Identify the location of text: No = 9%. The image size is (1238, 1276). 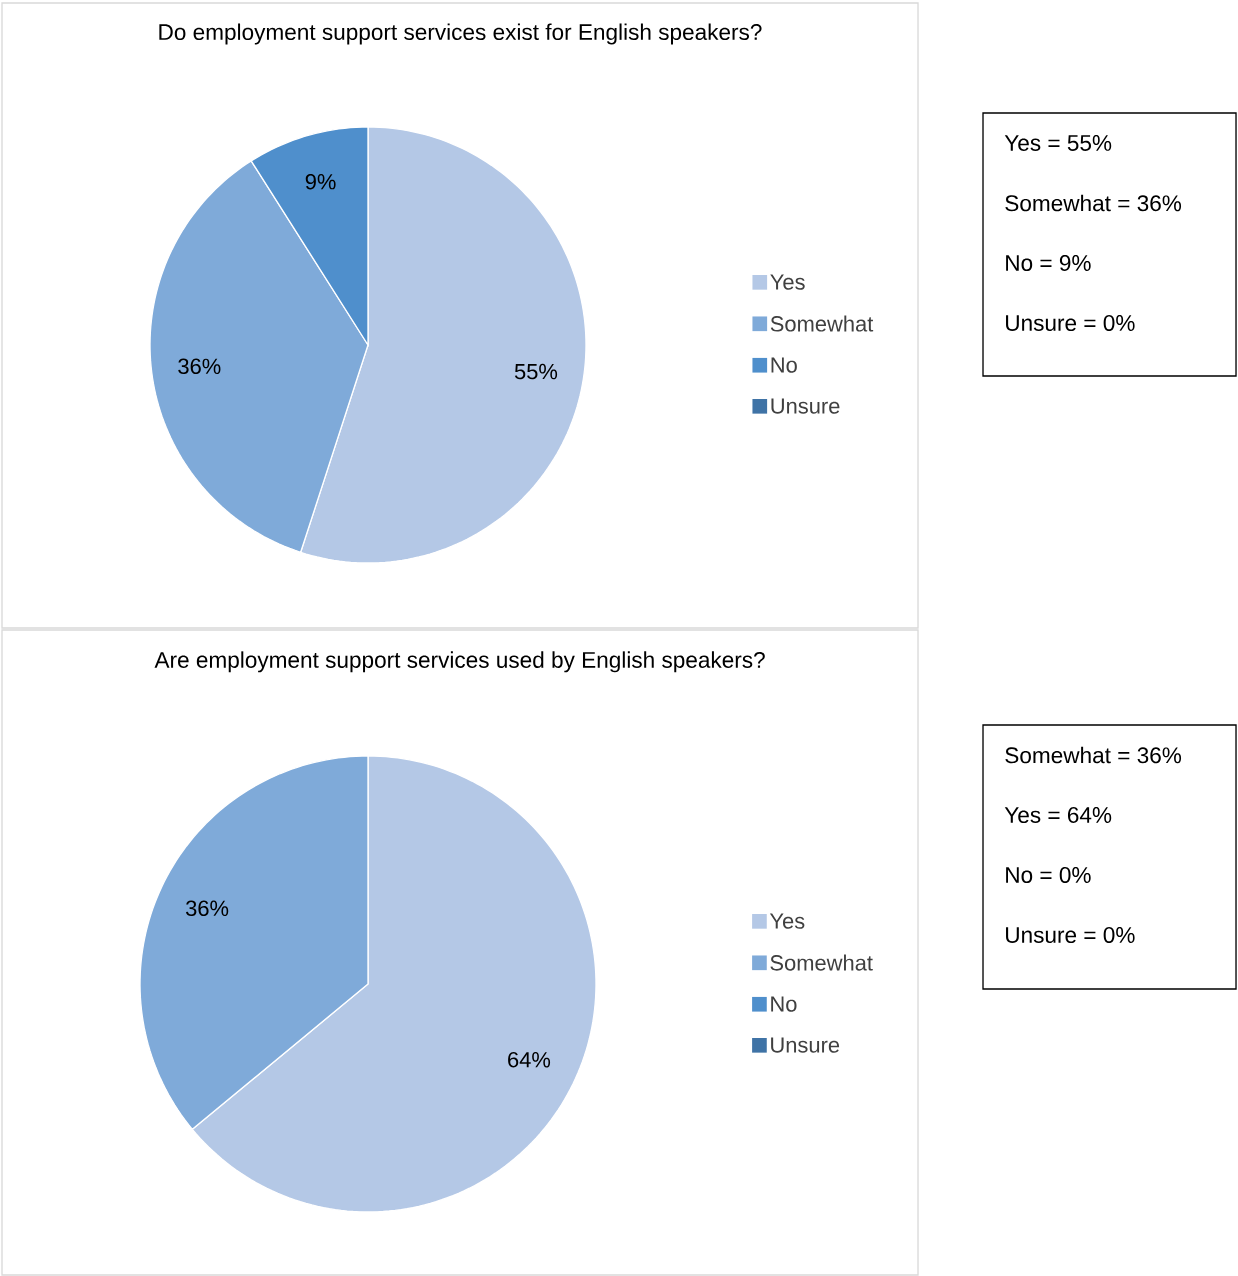
(1048, 262).